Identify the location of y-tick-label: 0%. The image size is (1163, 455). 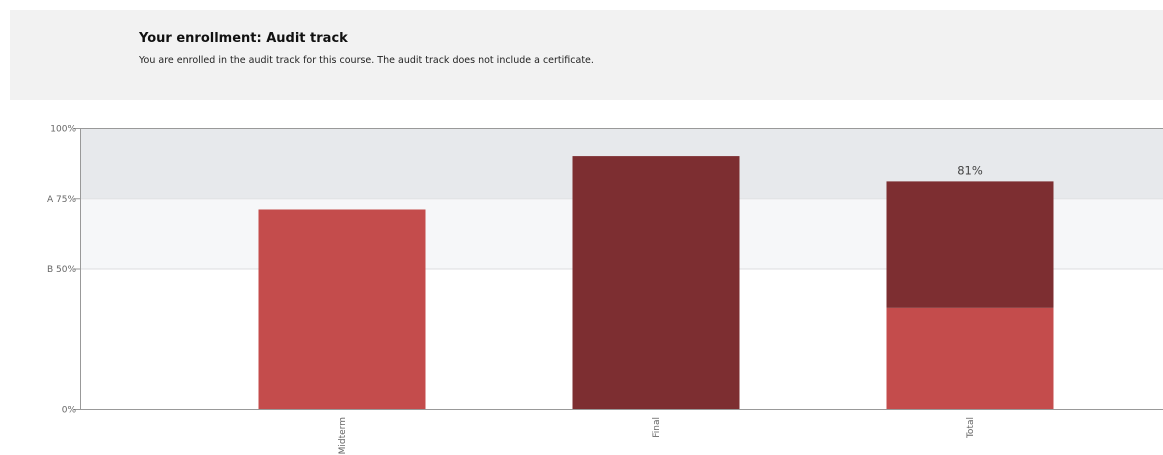
(69, 411).